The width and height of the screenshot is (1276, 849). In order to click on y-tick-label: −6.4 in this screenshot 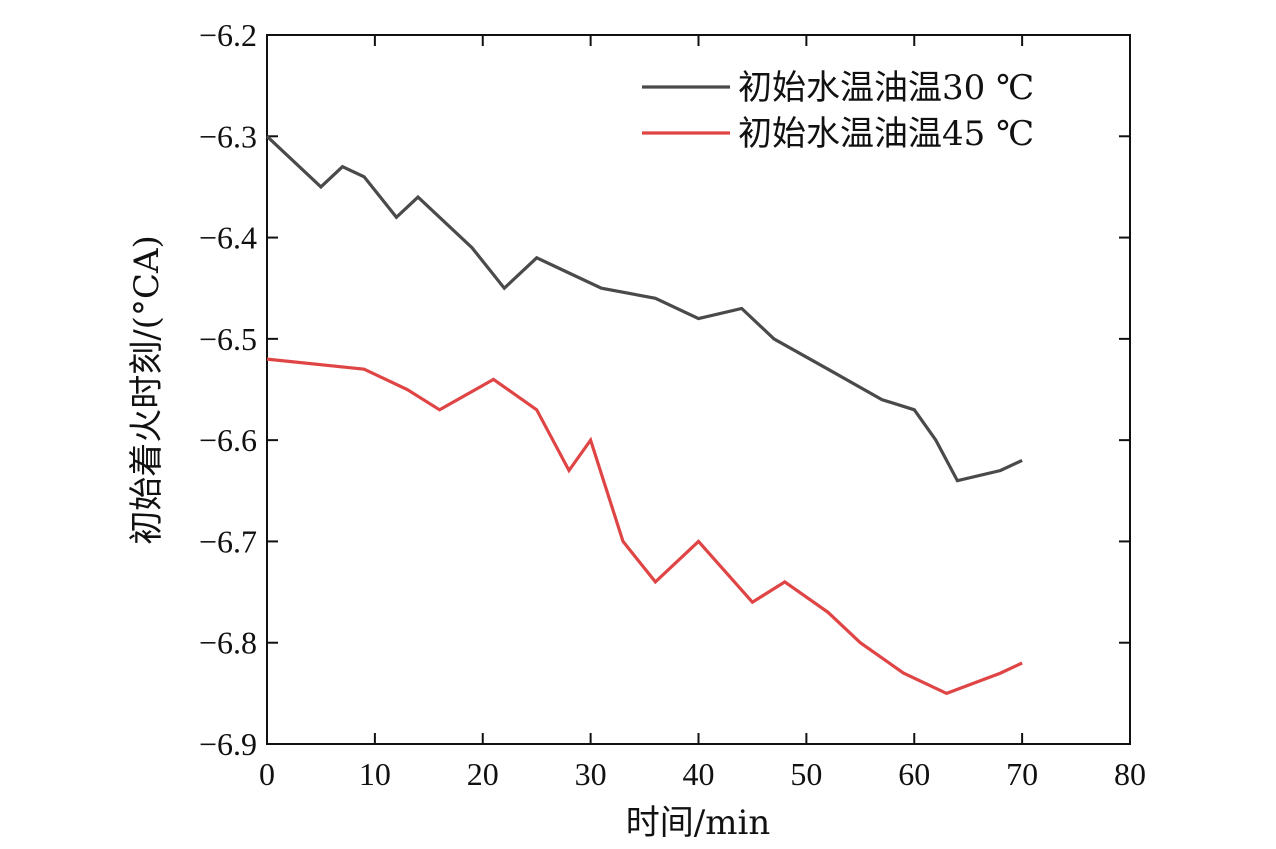, I will do `click(228, 238)`.